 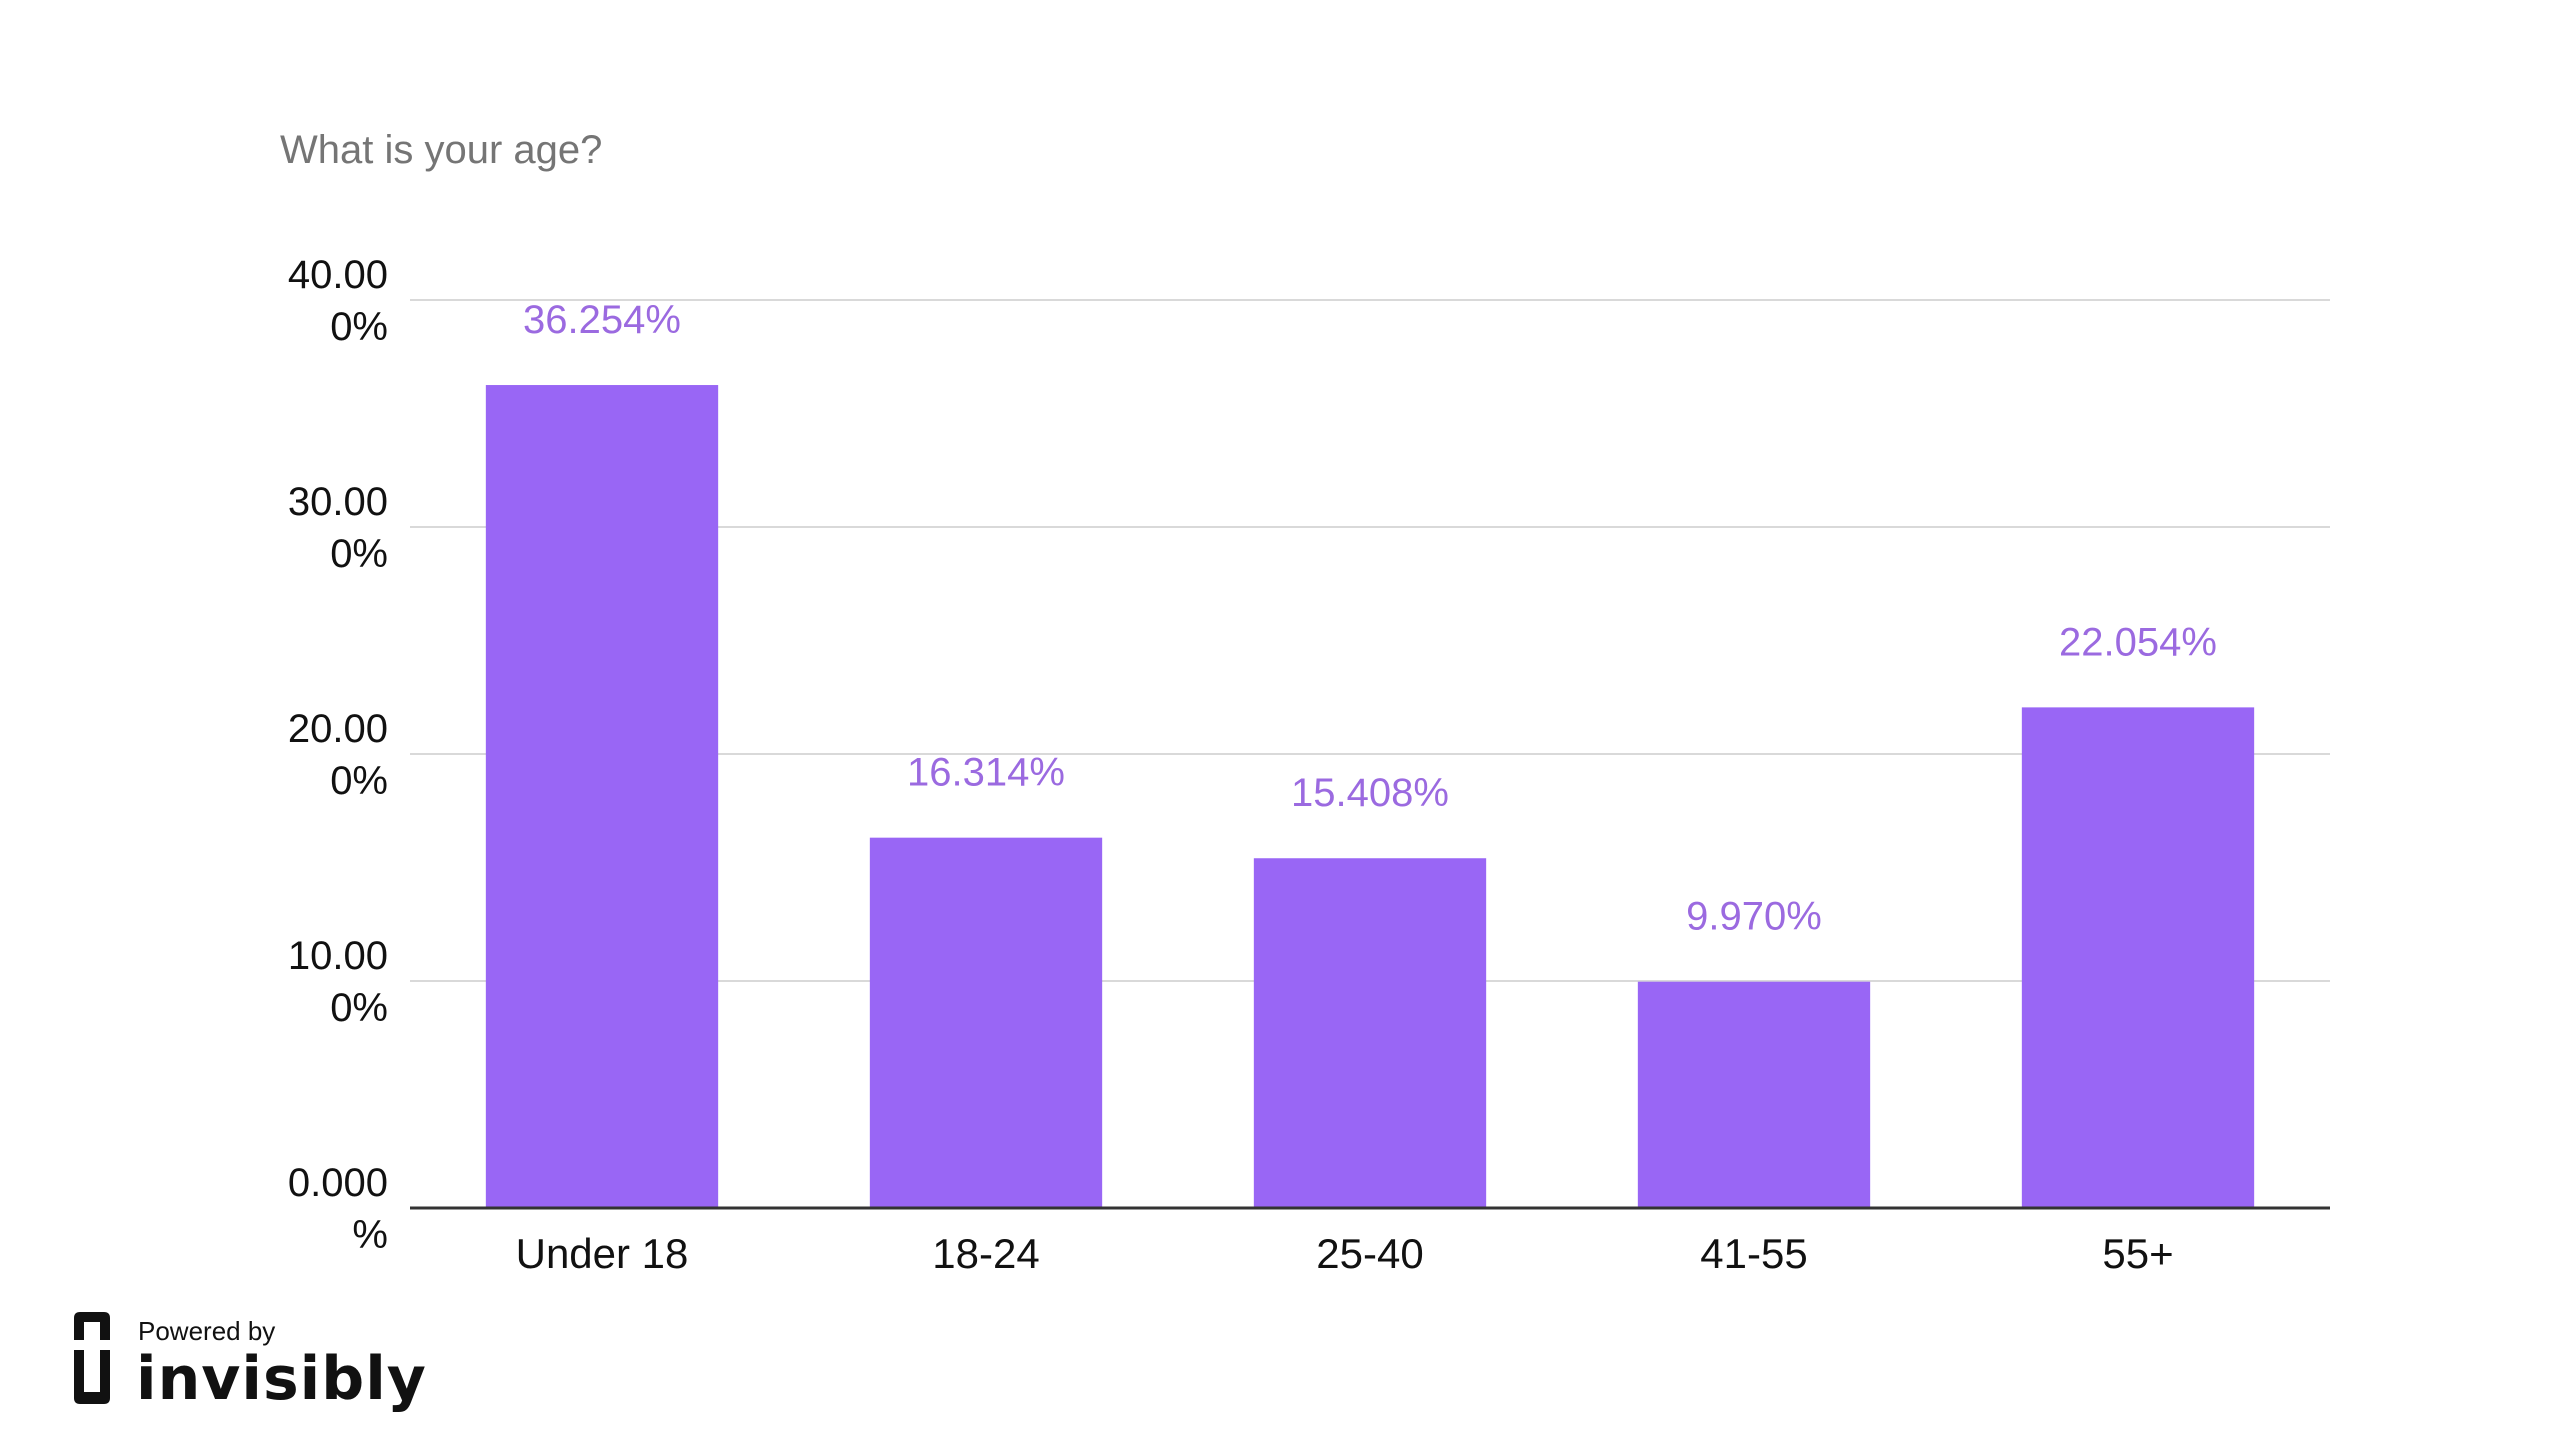 I want to click on data-label-3: 9.970%, so click(x=1754, y=917).